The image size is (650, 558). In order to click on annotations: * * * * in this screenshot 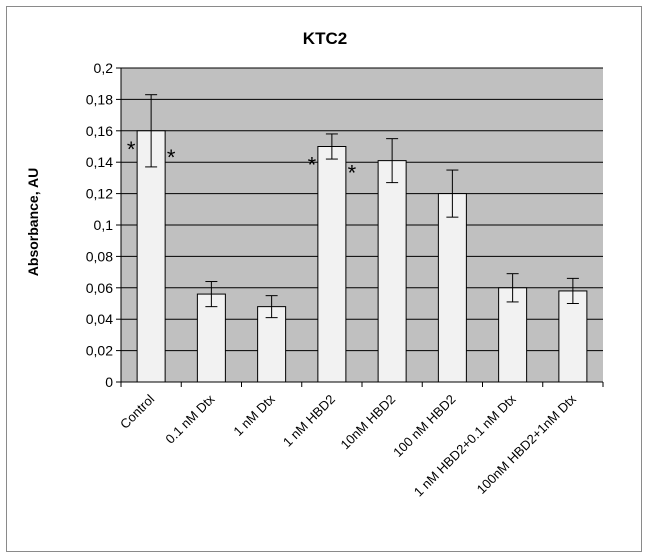, I will do `click(242, 161)`.